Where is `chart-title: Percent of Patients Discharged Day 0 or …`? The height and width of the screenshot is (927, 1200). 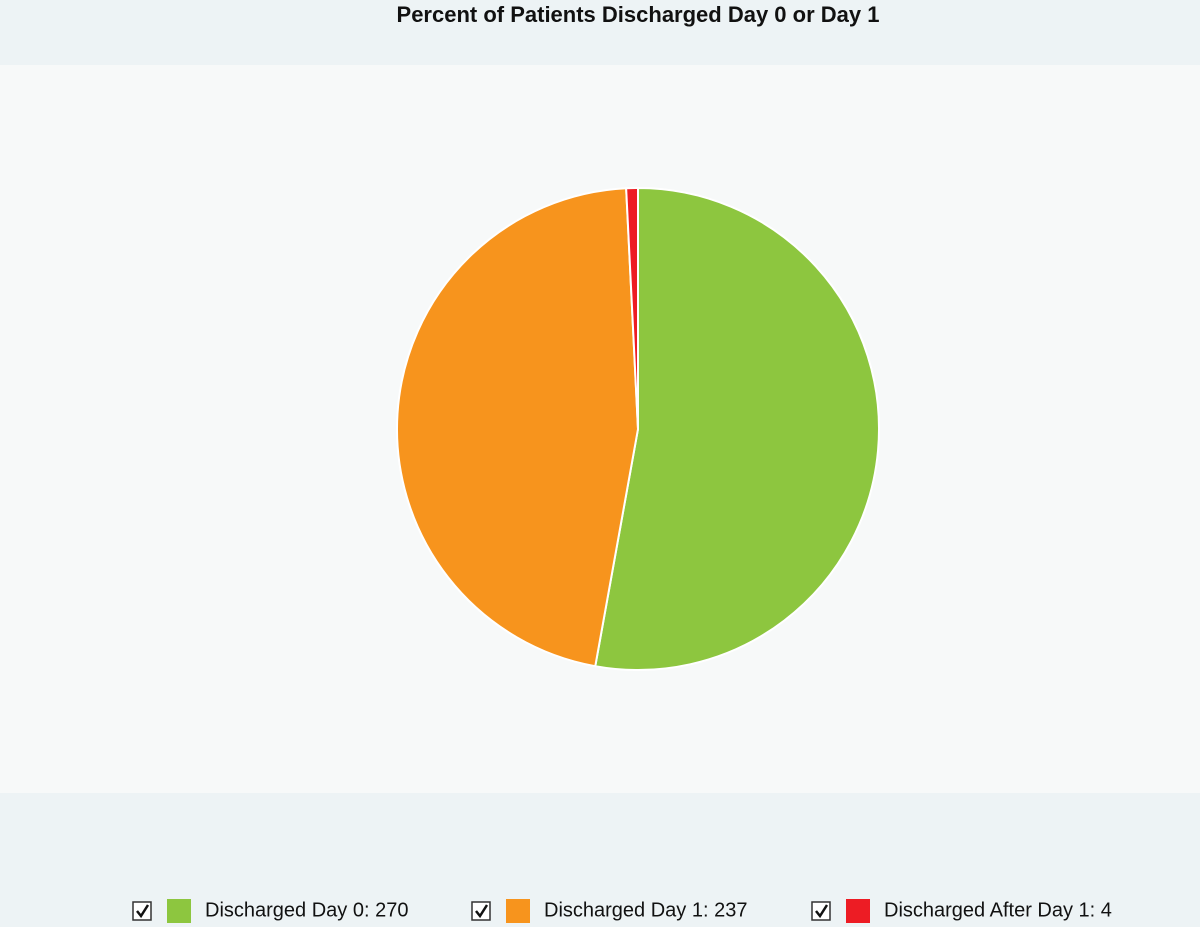
chart-title: Percent of Patients Discharged Day 0 or … is located at coordinates (638, 14).